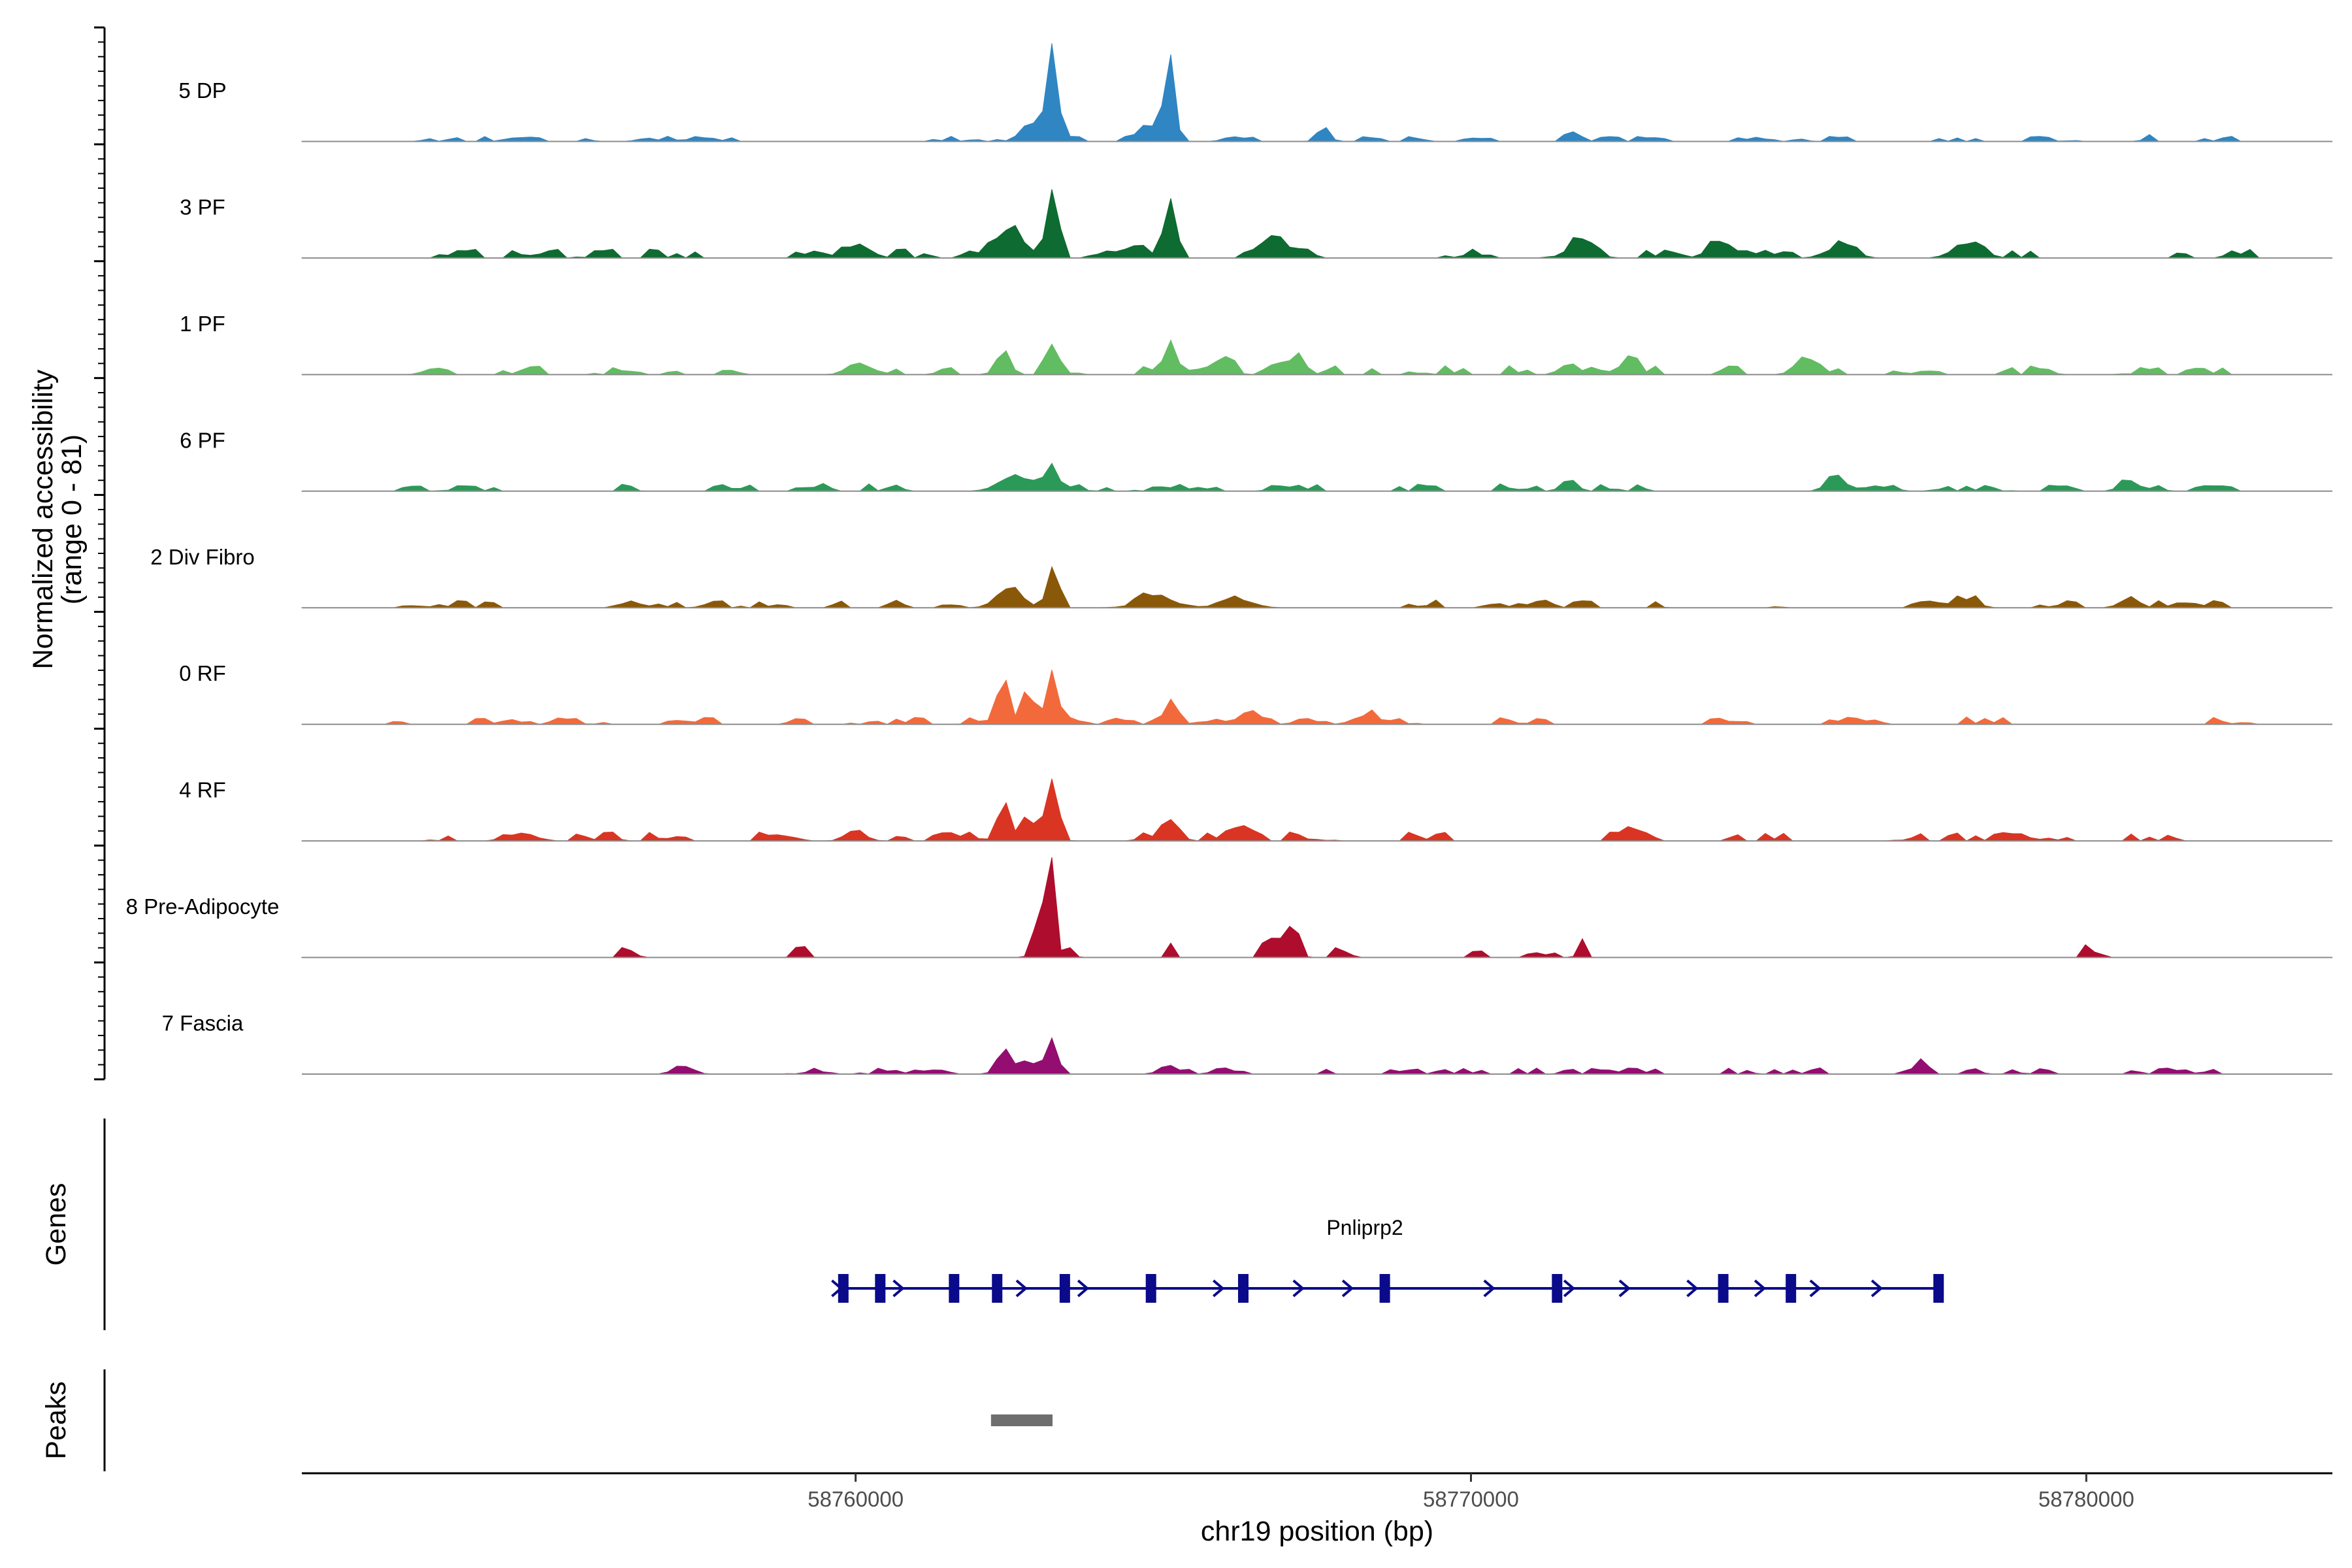  Describe the element at coordinates (992, 1224) in the screenshot. I see `genes-panel: Genes Pnliprp2` at that location.